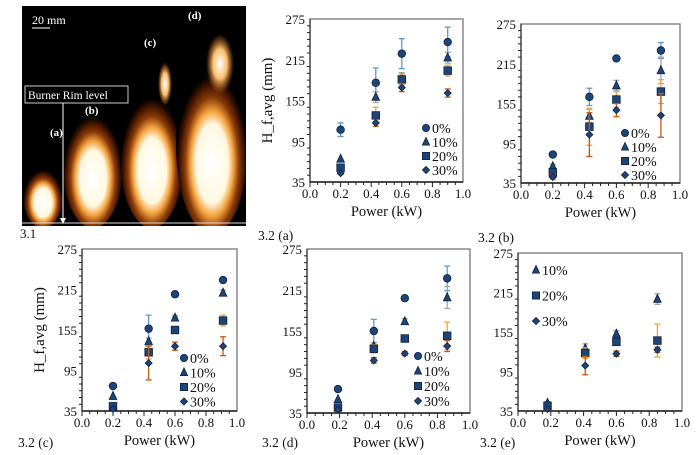 Image resolution: width=699 pixels, height=455 pixels. What do you see at coordinates (555, 322) in the screenshot?
I see `legend-label: 30%` at bounding box center [555, 322].